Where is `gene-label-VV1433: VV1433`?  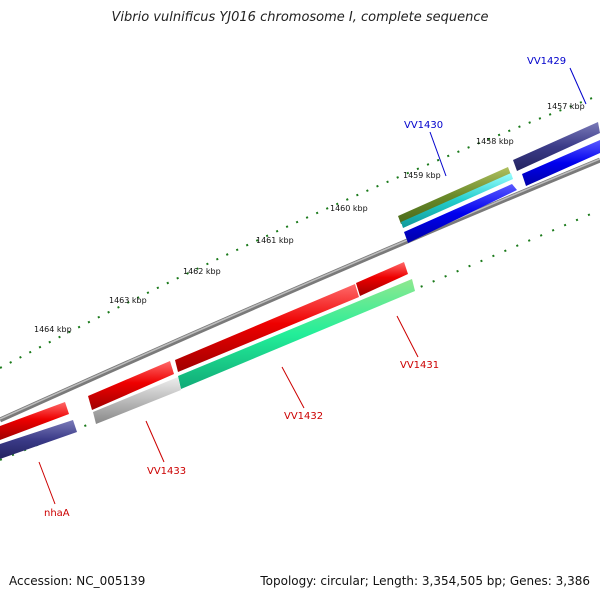
gene-label-VV1433: VV1433 is located at coordinates (166, 471).